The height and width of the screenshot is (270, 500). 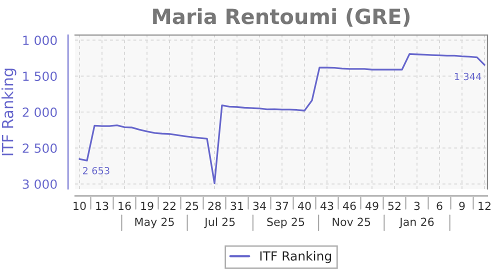 What do you see at coordinates (39, 184) in the screenshot?
I see `y-tick-label: 3 000` at bounding box center [39, 184].